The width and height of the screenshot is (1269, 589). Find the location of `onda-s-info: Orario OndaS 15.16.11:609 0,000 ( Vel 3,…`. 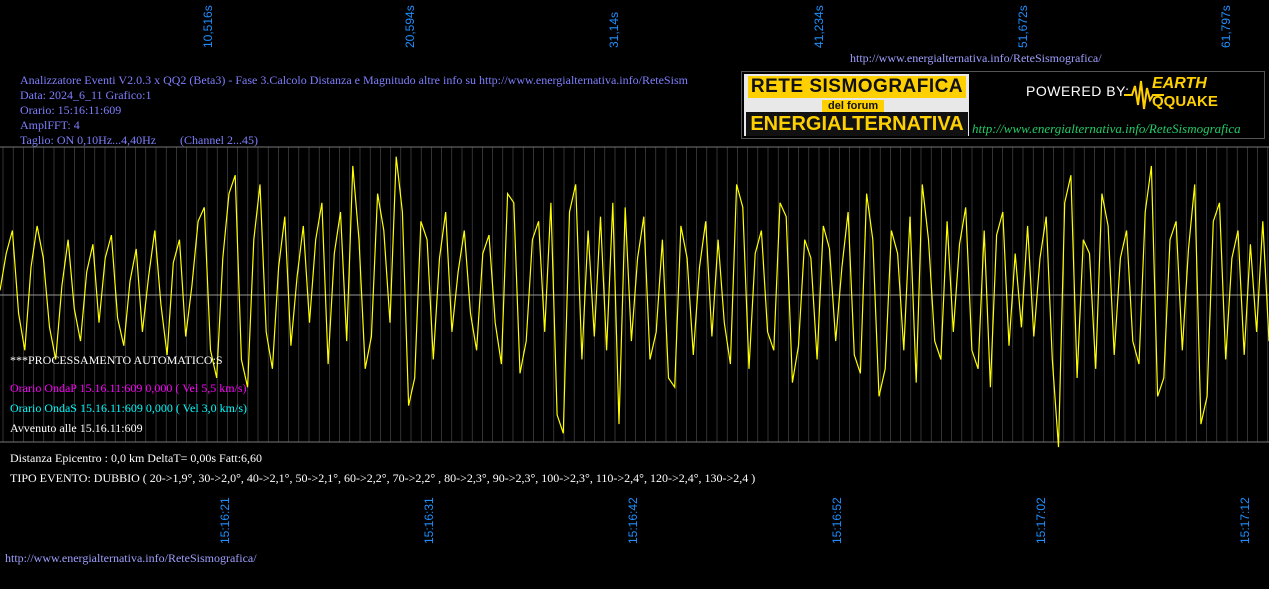

onda-s-info: Orario OndaS 15.16.11:609 0,000 ( Vel 3,… is located at coordinates (128, 408).